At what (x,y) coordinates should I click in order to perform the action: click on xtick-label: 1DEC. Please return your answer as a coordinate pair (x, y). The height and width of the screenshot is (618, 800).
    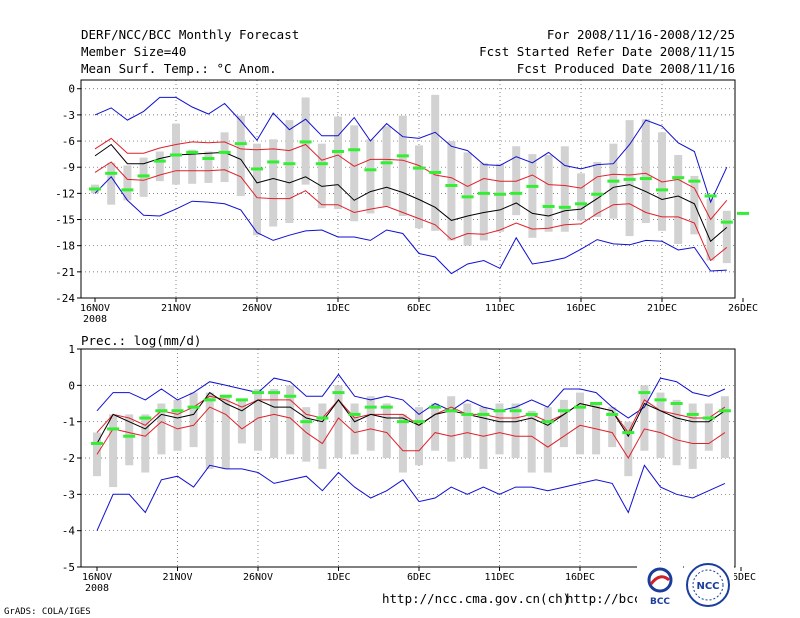
    Looking at the image, I should click on (338, 308).